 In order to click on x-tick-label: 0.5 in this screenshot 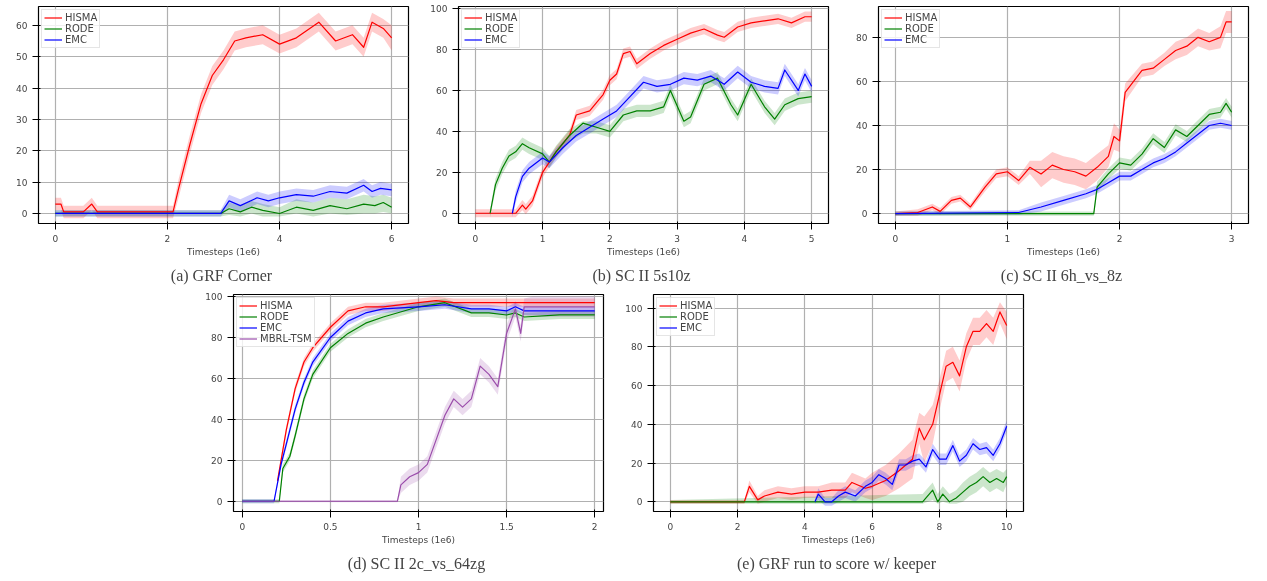, I will do `click(330, 526)`.